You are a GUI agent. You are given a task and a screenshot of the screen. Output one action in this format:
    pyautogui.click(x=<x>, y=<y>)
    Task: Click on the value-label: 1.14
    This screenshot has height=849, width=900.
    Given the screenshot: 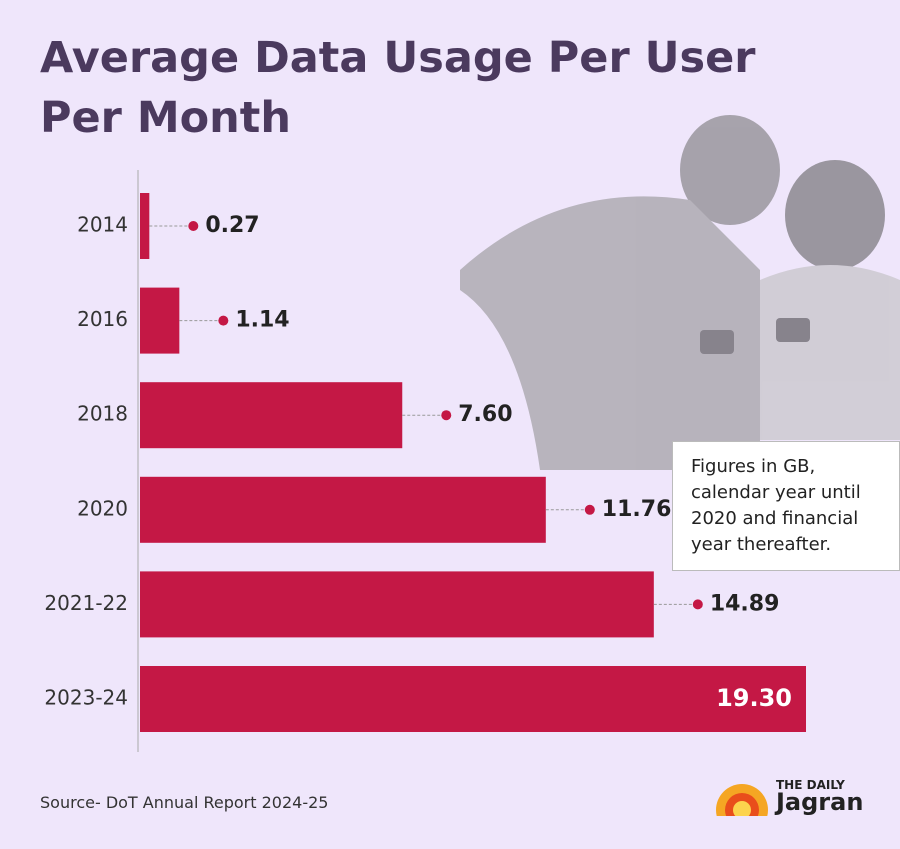 What is the action you would take?
    pyautogui.click(x=262, y=320)
    